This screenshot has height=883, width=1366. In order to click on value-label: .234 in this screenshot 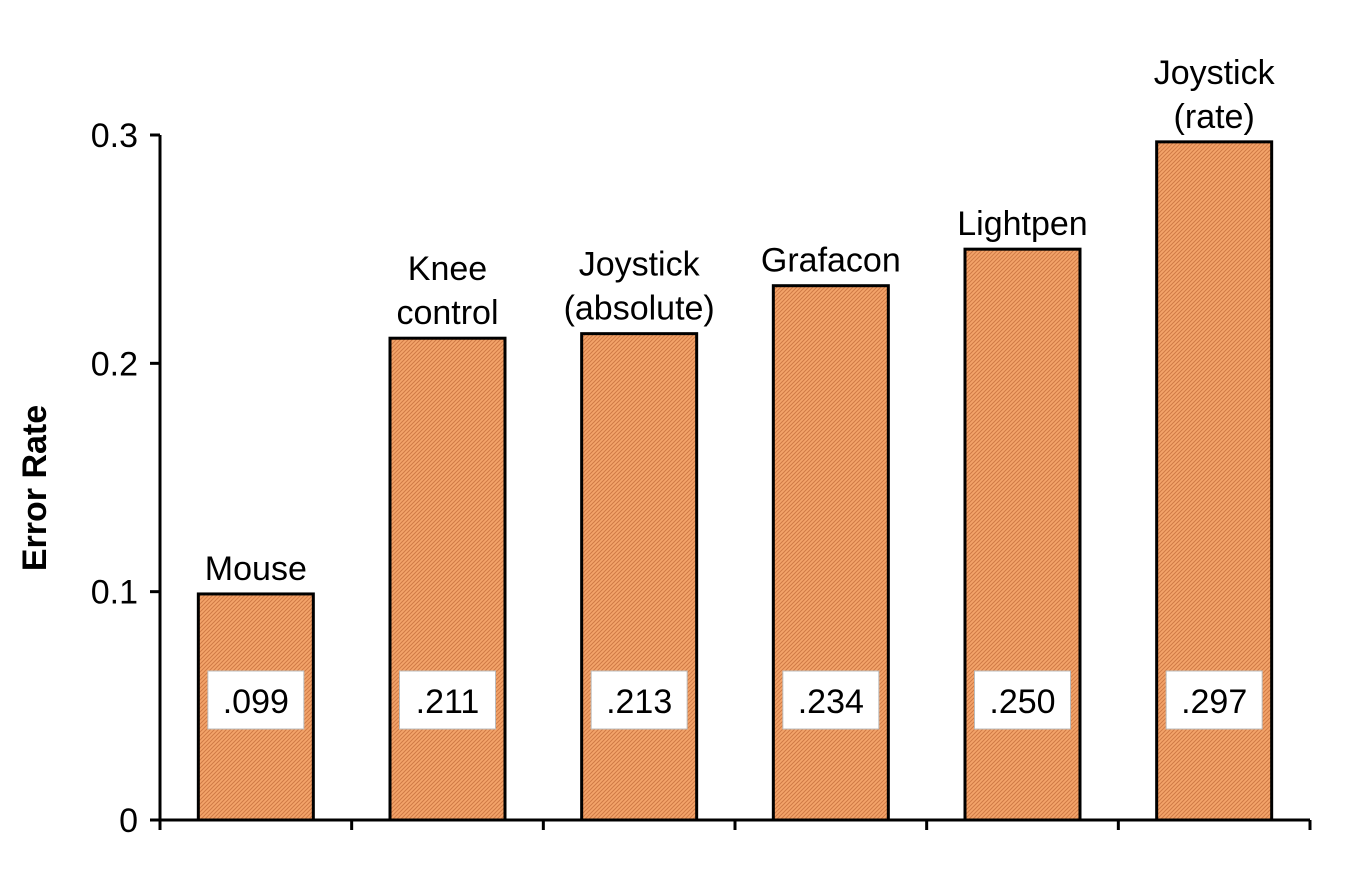, I will do `click(831, 702)`.